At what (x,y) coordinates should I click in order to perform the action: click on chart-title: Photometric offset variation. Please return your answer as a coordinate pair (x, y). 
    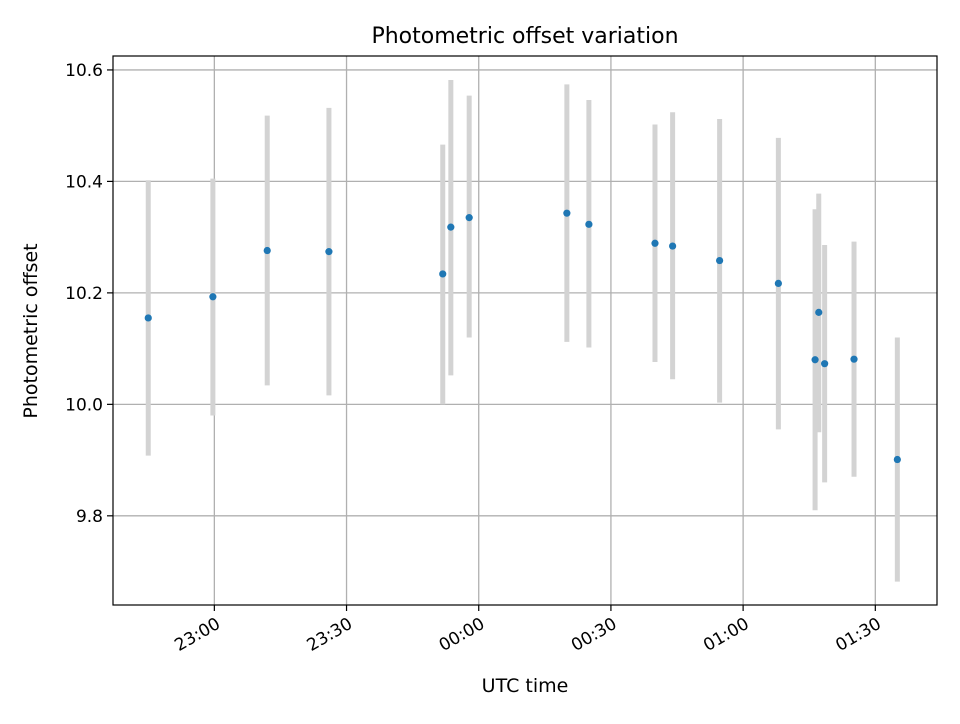
    Looking at the image, I should click on (524, 36).